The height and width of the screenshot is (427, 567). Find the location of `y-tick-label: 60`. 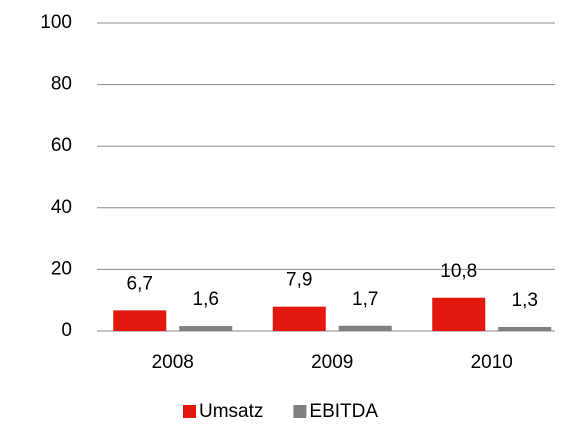

y-tick-label: 60 is located at coordinates (61, 145).